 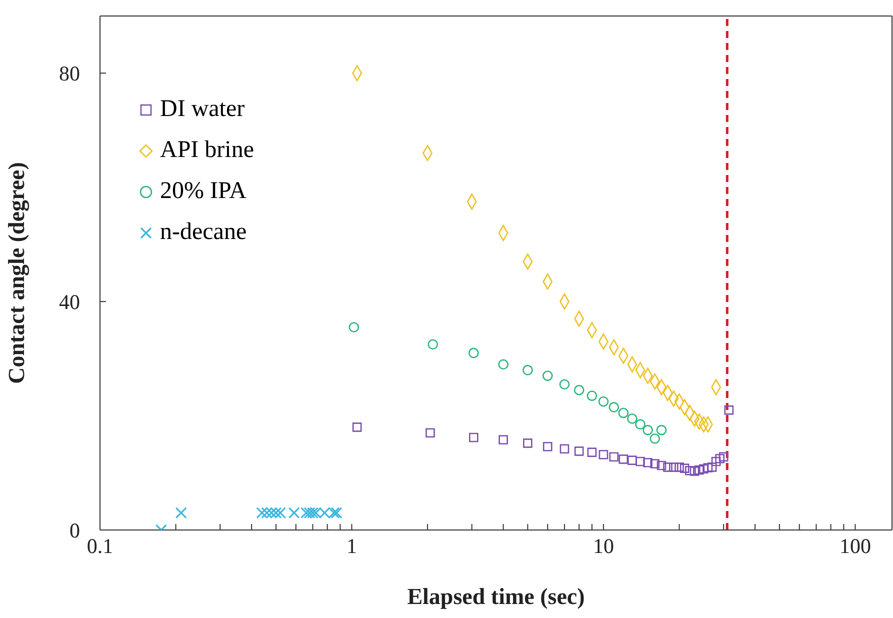 I want to click on y-tick-label: 80, so click(x=69, y=74).